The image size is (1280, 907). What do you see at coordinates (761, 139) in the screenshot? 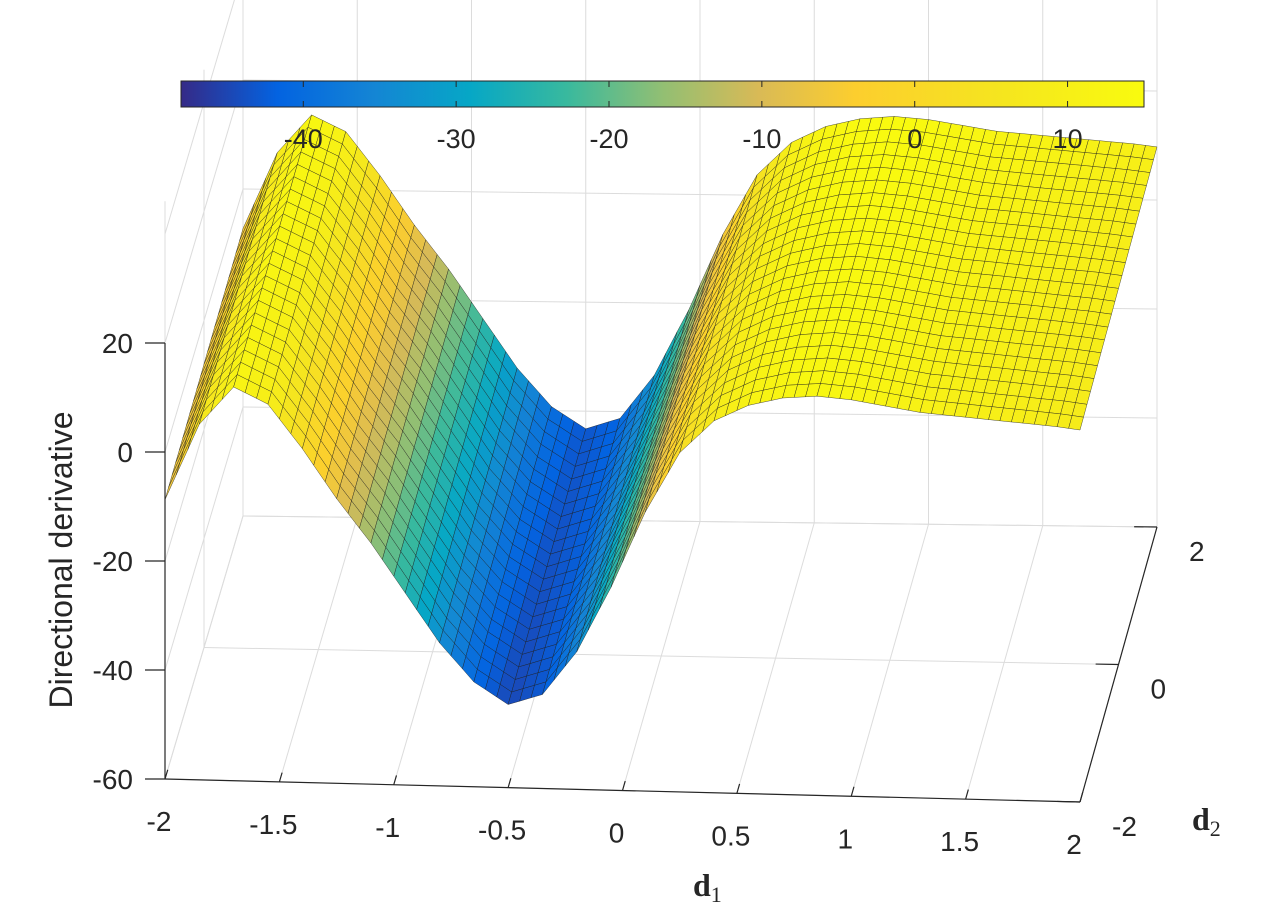
I see `colorbar-tick-label: -10` at bounding box center [761, 139].